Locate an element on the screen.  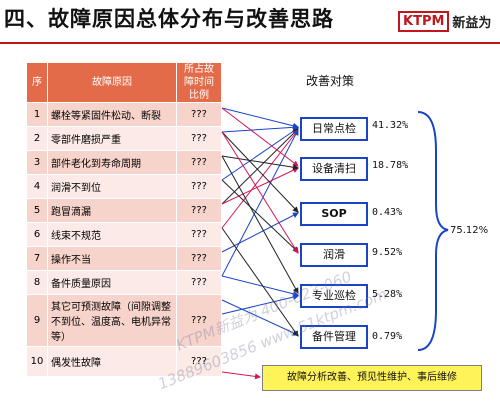
table-row: 6 线束不规范??? is located at coordinates (124, 234).